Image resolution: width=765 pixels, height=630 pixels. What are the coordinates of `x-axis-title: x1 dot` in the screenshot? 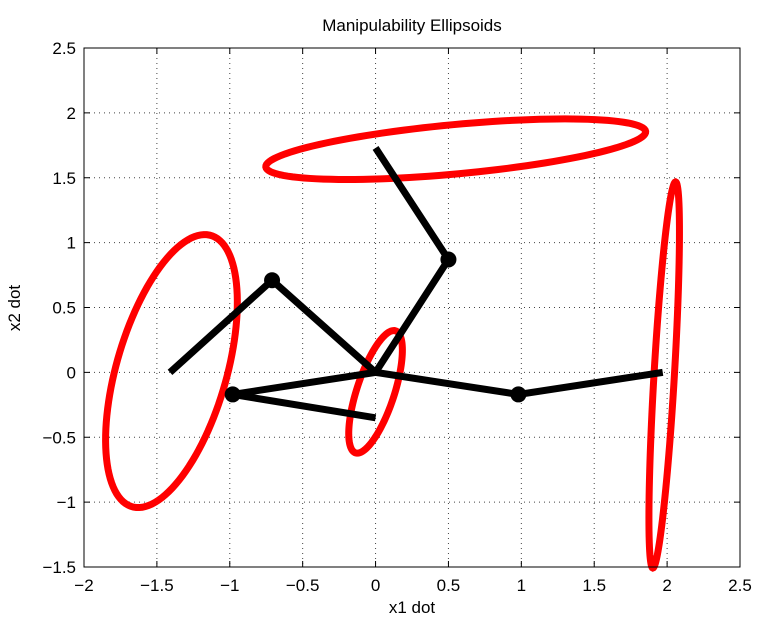 It's located at (412, 607).